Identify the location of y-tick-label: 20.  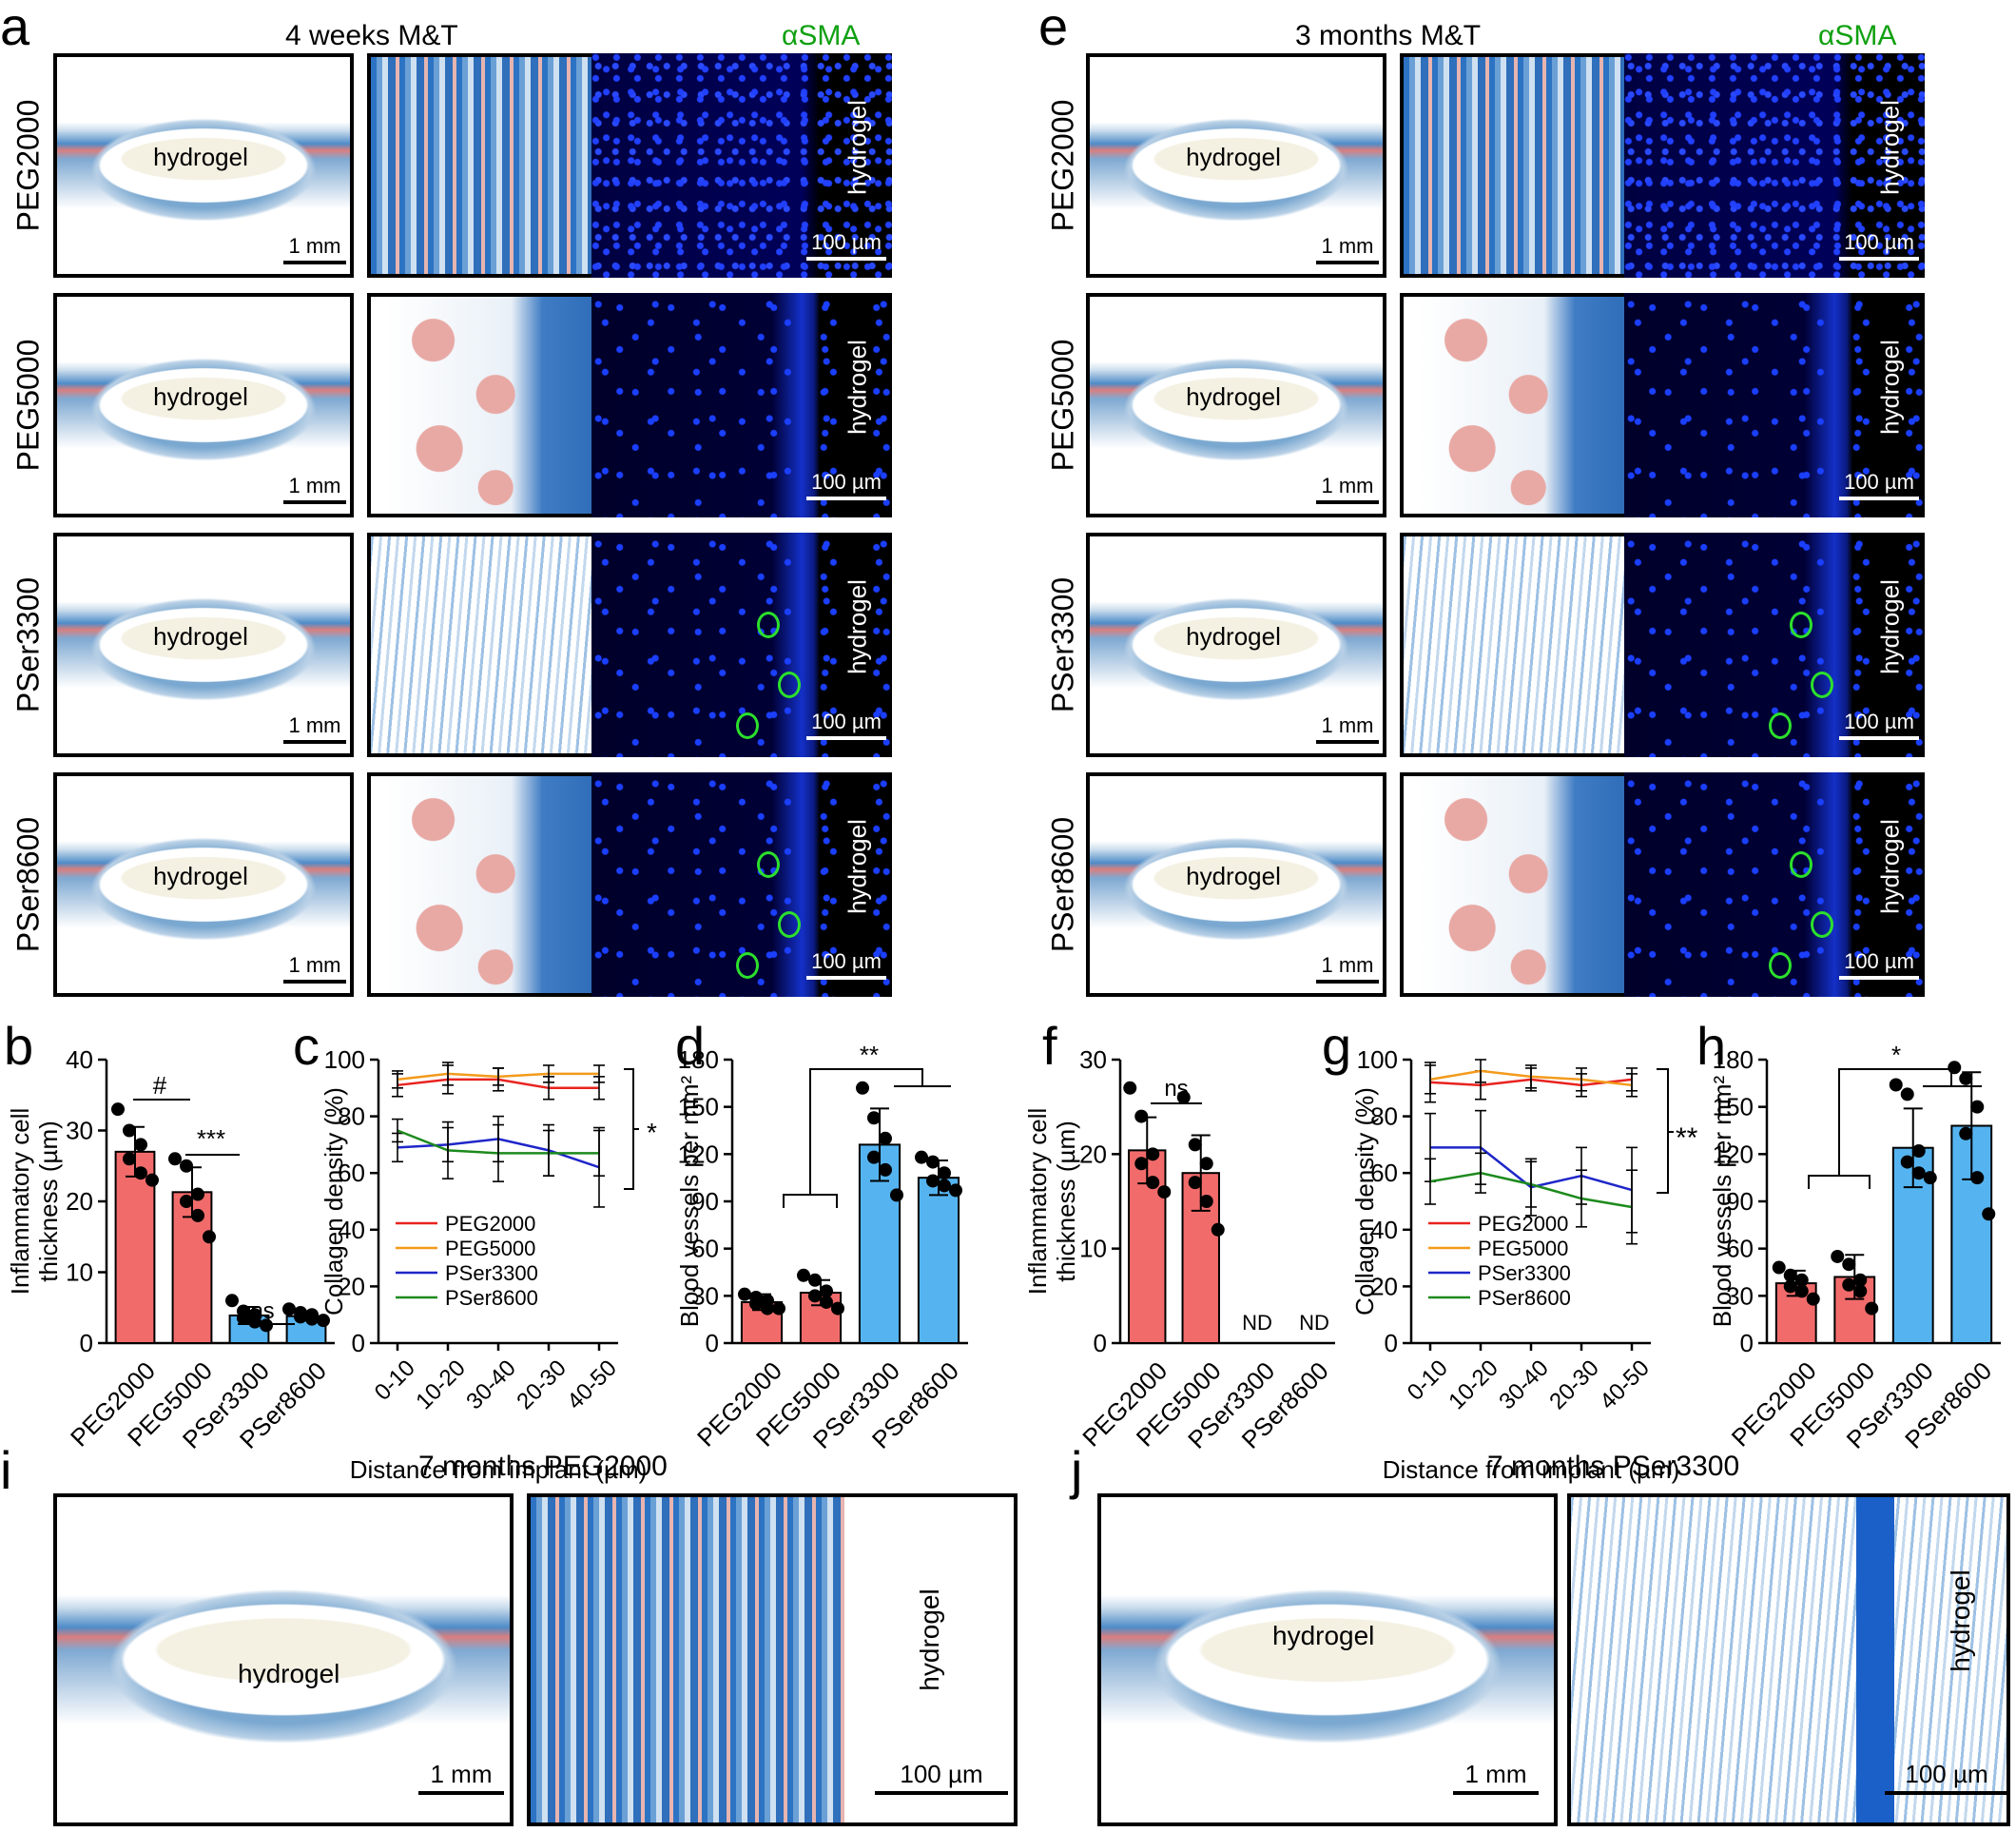
(1384, 1286).